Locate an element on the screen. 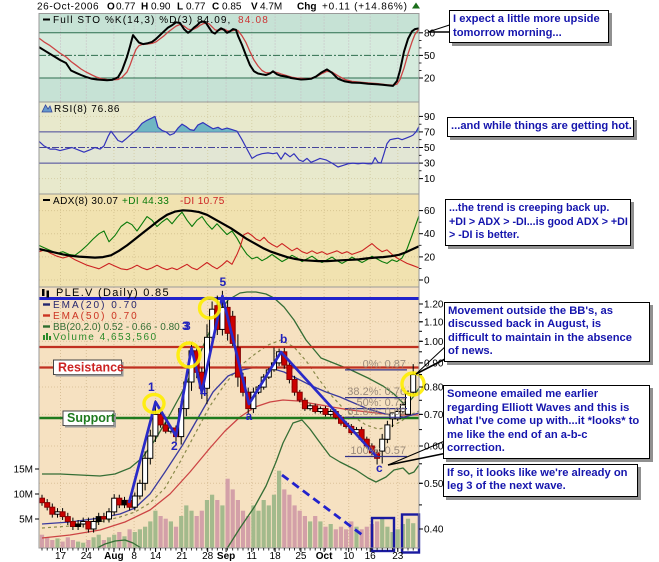 The width and height of the screenshot is (659, 562). svg-text: 0.90 is located at coordinates (161, 7).